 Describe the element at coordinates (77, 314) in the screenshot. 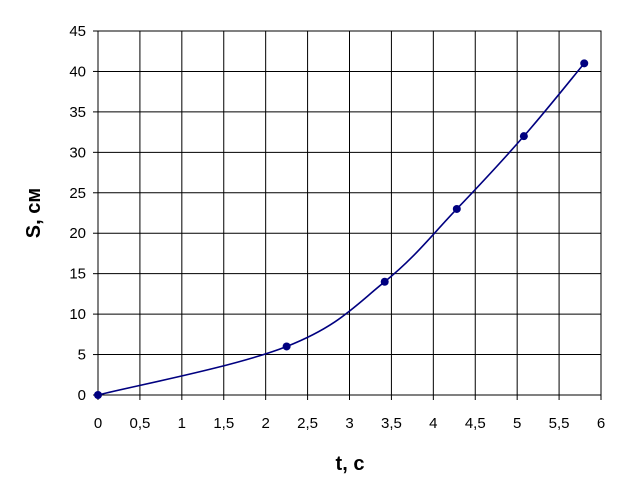

I see `y-tick-label: 10` at that location.